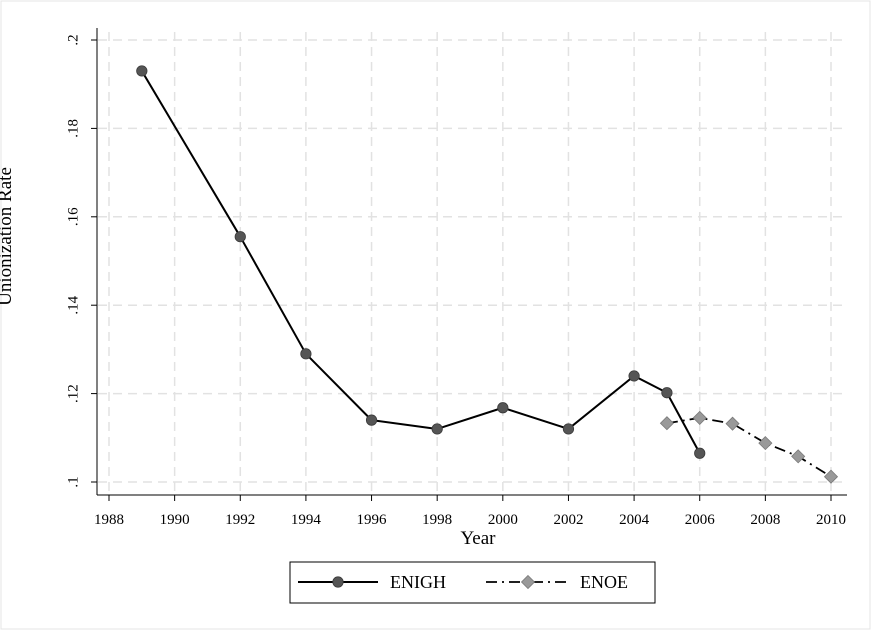  I want to click on y-tick-label: .16, so click(73, 216).